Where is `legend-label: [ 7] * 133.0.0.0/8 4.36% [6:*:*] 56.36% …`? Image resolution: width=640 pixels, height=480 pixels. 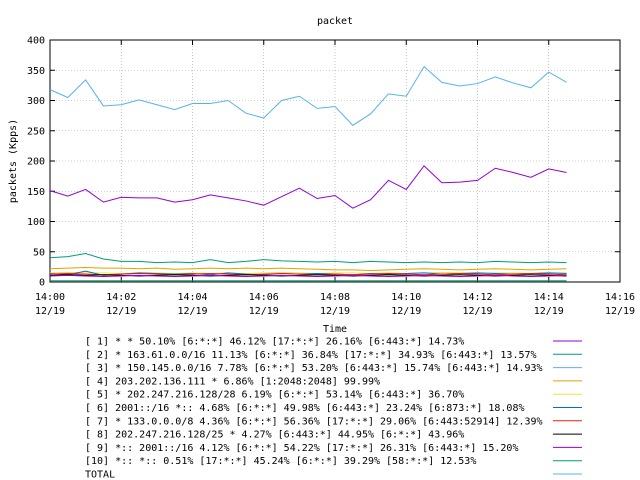 legend-label: [ 7] * 133.0.0.0/8 4.36% [6:*:*] 56.36% … is located at coordinates (314, 421).